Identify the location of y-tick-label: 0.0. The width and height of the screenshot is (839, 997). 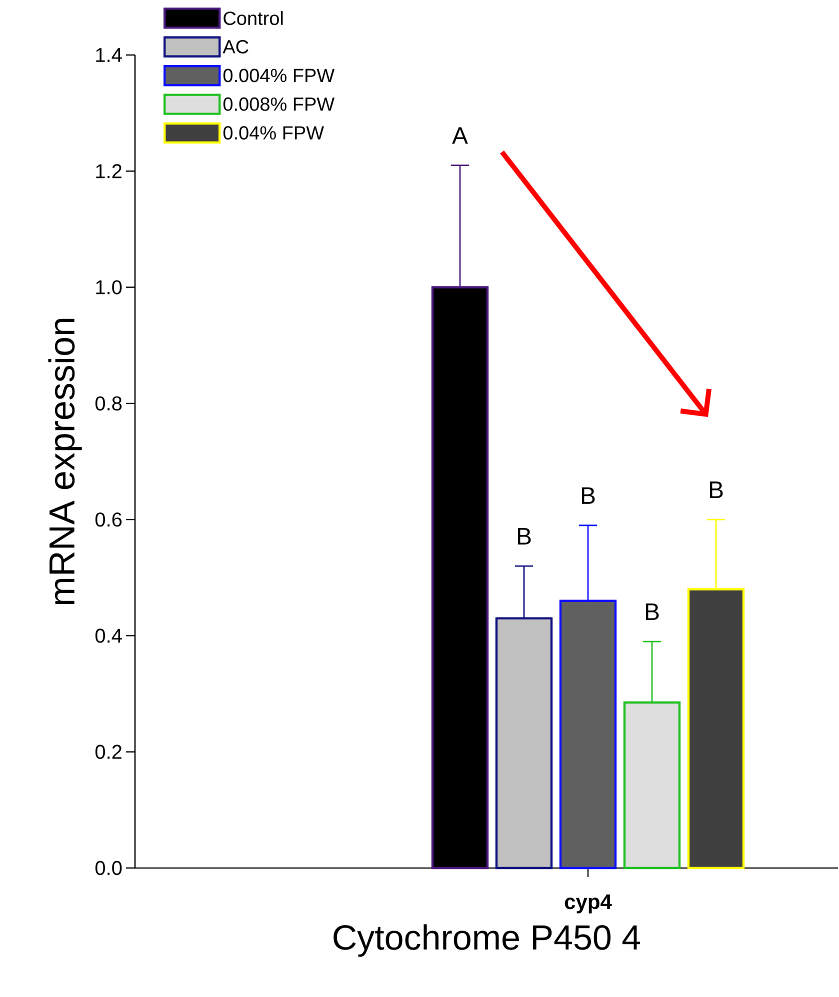
(109, 868).